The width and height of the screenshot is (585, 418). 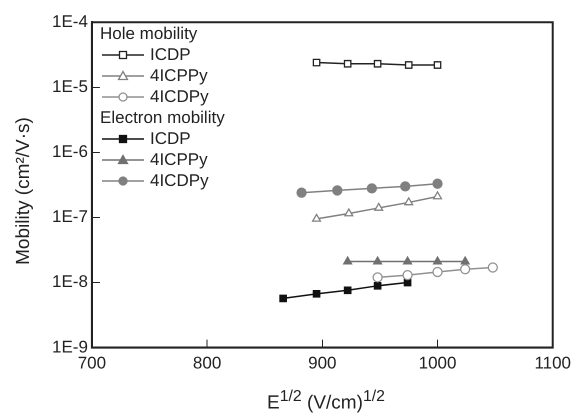 What do you see at coordinates (207, 362) in the screenshot?
I see `x-tick-label: 800` at bounding box center [207, 362].